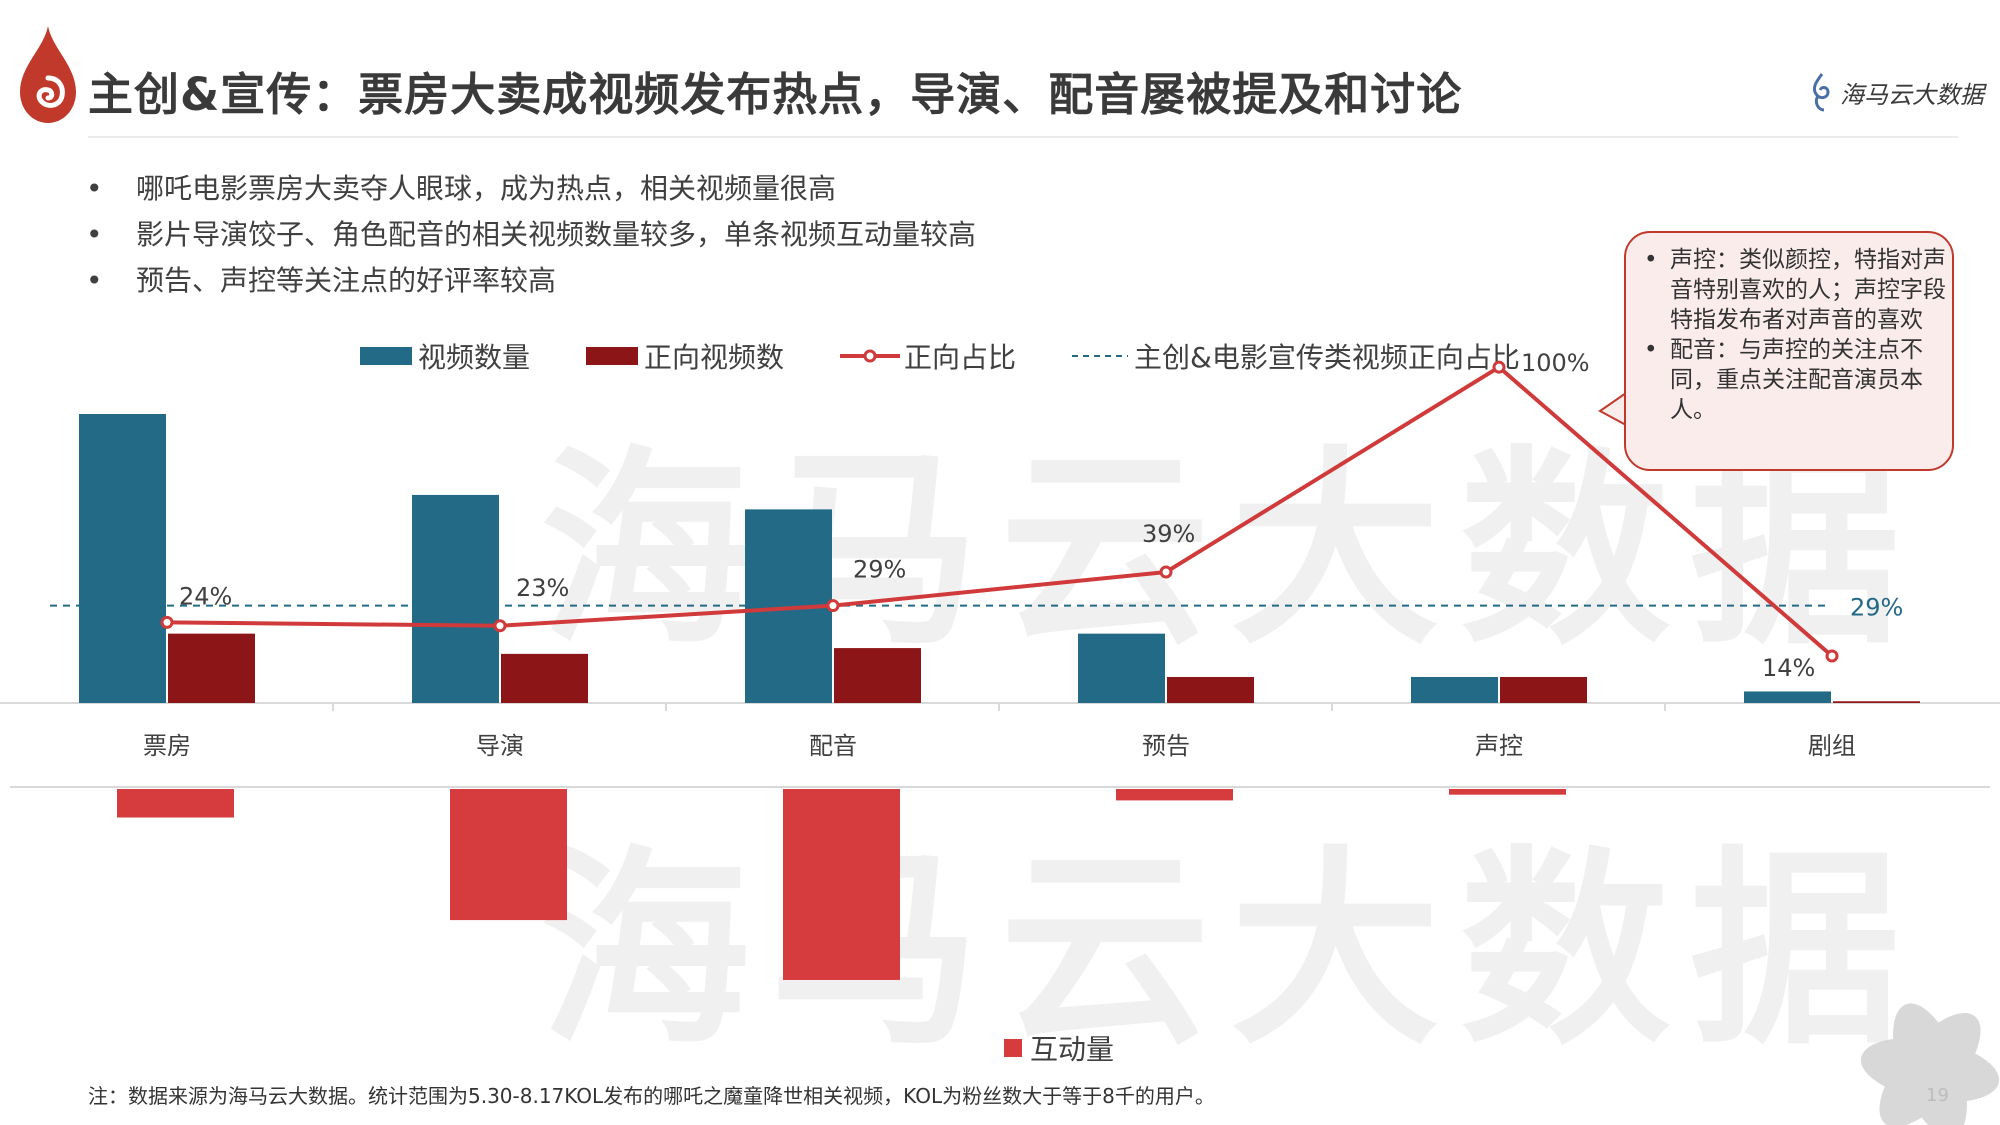  What do you see at coordinates (542, 588) in the screenshot?
I see `ratio-data-label: 23%` at bounding box center [542, 588].